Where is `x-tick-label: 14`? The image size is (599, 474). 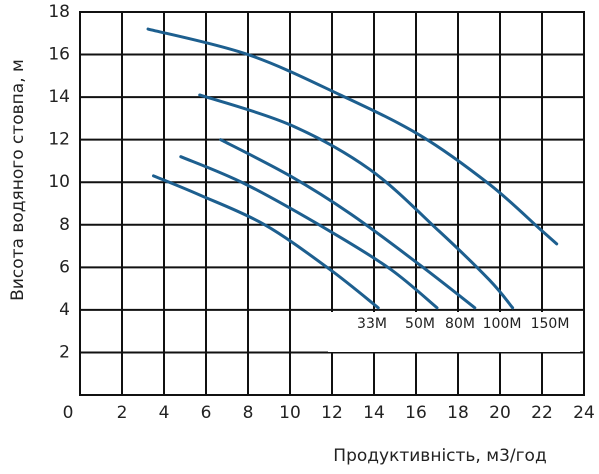
x-tick-label: 14 is located at coordinates (374, 413).